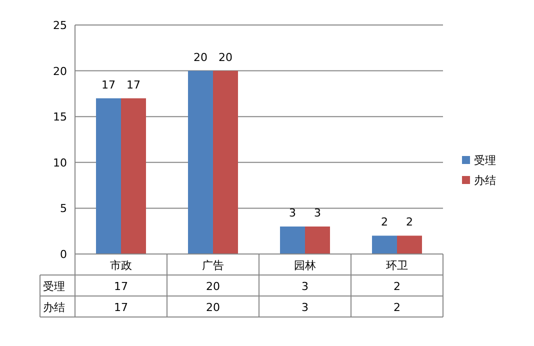 This screenshot has height=346, width=534. Describe the element at coordinates (121, 265) in the screenshot. I see `x-tick-label: 市政` at that location.